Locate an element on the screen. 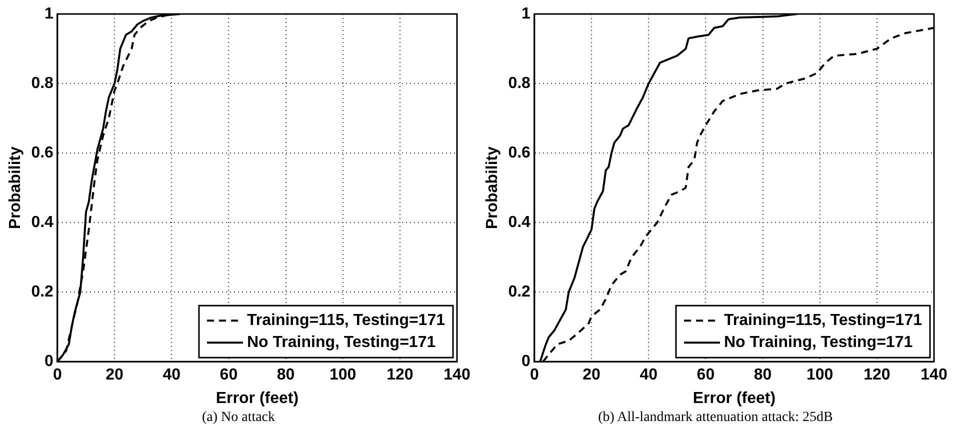 This screenshot has width=954, height=438. text: (a) No attack is located at coordinates (238, 418).